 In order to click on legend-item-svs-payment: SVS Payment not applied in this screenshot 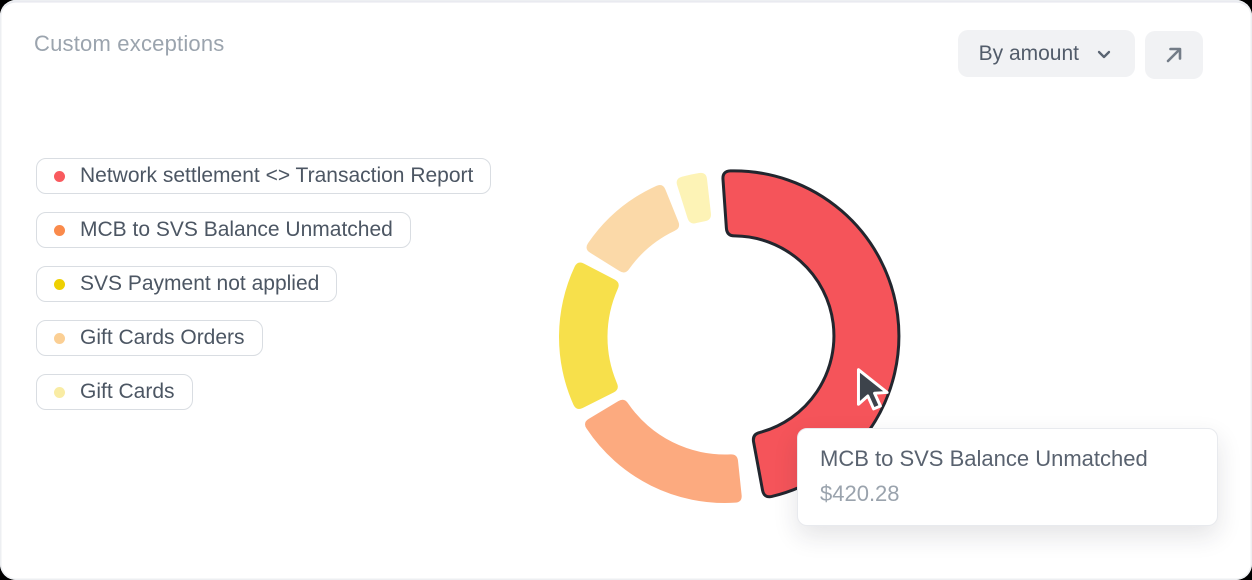, I will do `click(187, 284)`.